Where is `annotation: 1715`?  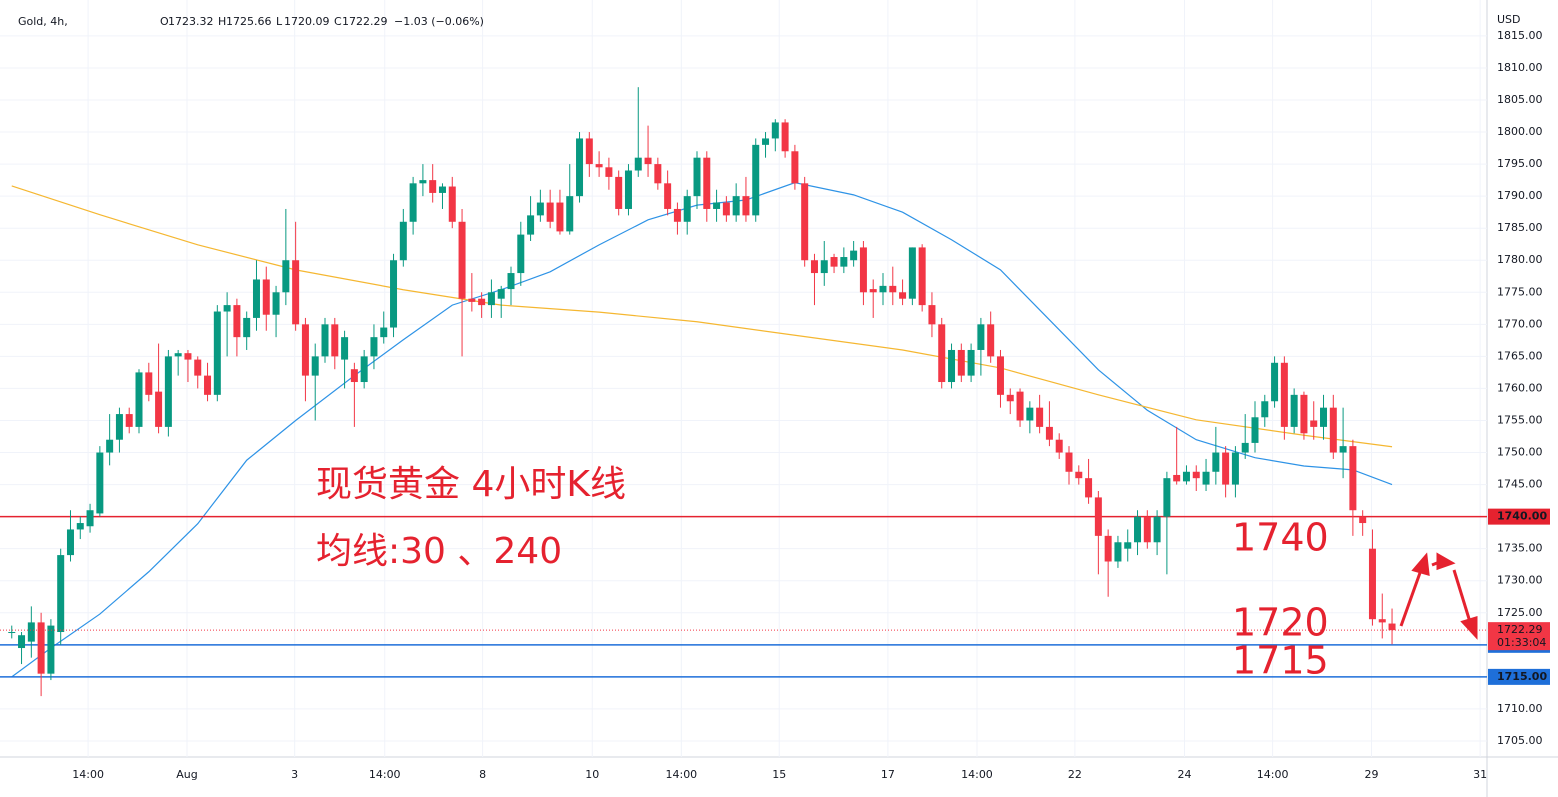
annotation: 1715 is located at coordinates (1280, 661).